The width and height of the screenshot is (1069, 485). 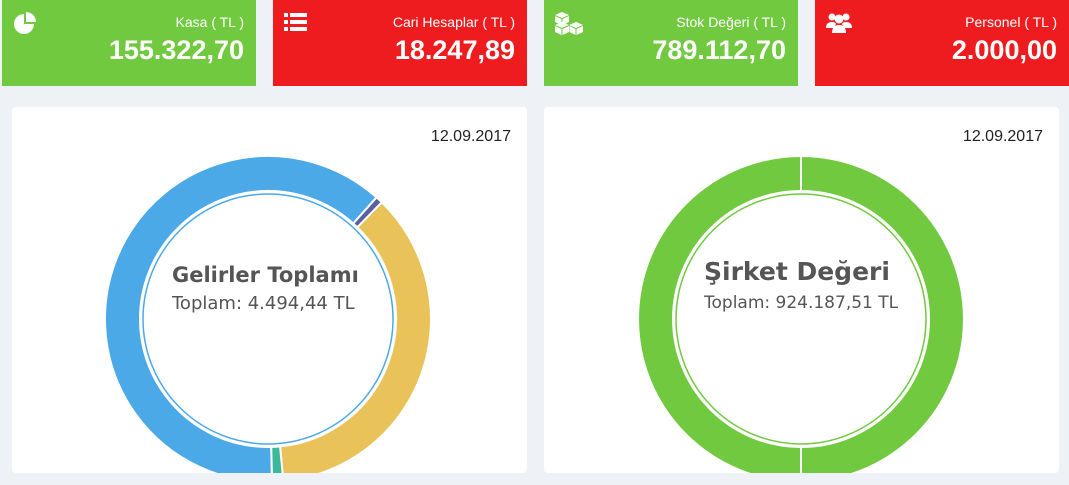 I want to click on card-label: Kasa ( TL ), so click(x=209, y=22).